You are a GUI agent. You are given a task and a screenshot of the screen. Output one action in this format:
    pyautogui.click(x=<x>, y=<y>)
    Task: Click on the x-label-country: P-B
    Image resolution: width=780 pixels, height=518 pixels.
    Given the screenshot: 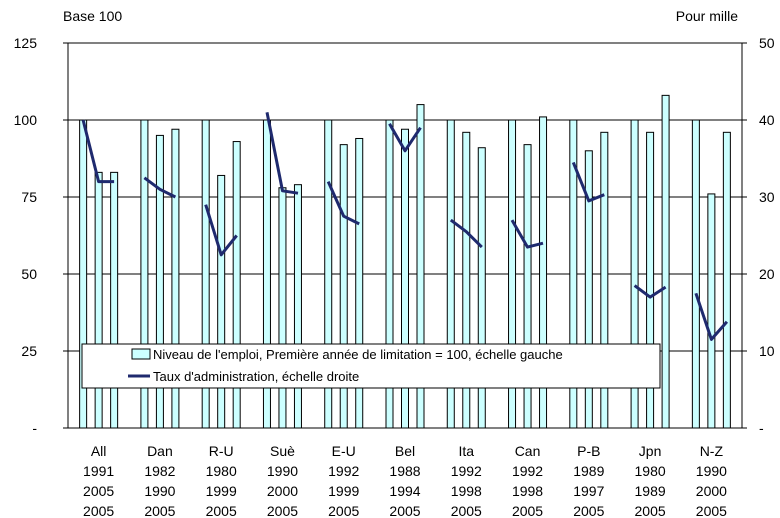 What is the action you would take?
    pyautogui.click(x=588, y=451)
    